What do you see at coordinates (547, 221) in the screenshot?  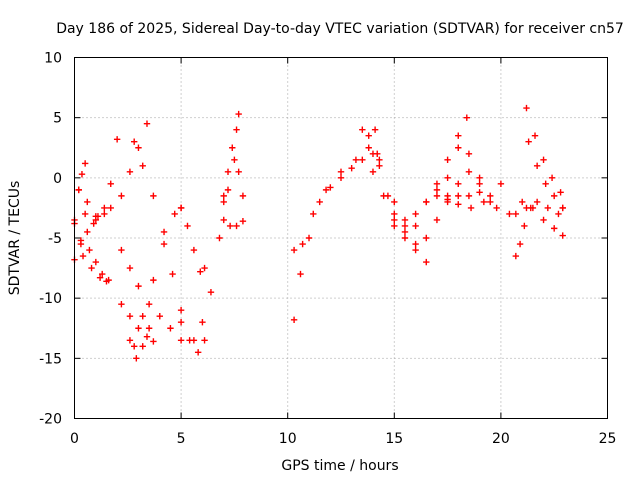 I see `series-track-f5` at bounding box center [547, 221].